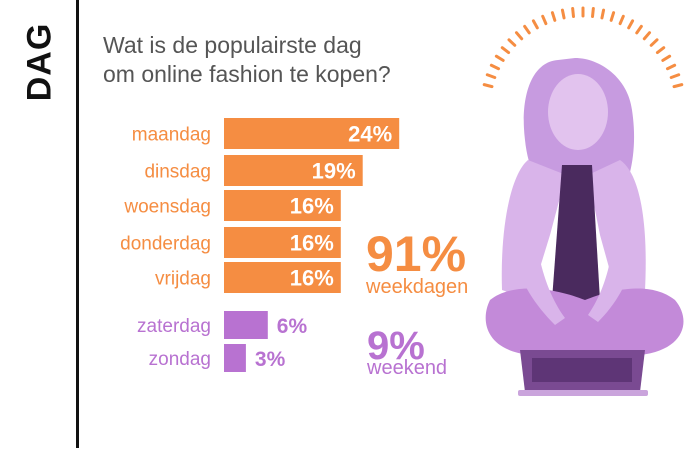 The width and height of the screenshot is (700, 453). Describe the element at coordinates (312, 206) in the screenshot. I see `value-label-woensdag: 16%` at that location.